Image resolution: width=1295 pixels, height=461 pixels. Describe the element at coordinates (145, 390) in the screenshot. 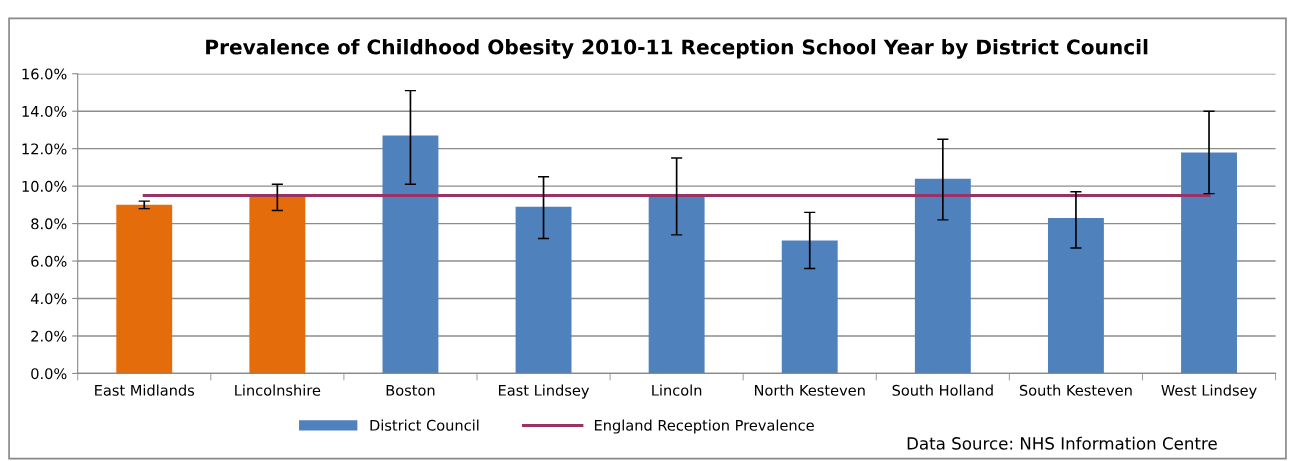

I see `x-tick-label: East Midlands` at that location.